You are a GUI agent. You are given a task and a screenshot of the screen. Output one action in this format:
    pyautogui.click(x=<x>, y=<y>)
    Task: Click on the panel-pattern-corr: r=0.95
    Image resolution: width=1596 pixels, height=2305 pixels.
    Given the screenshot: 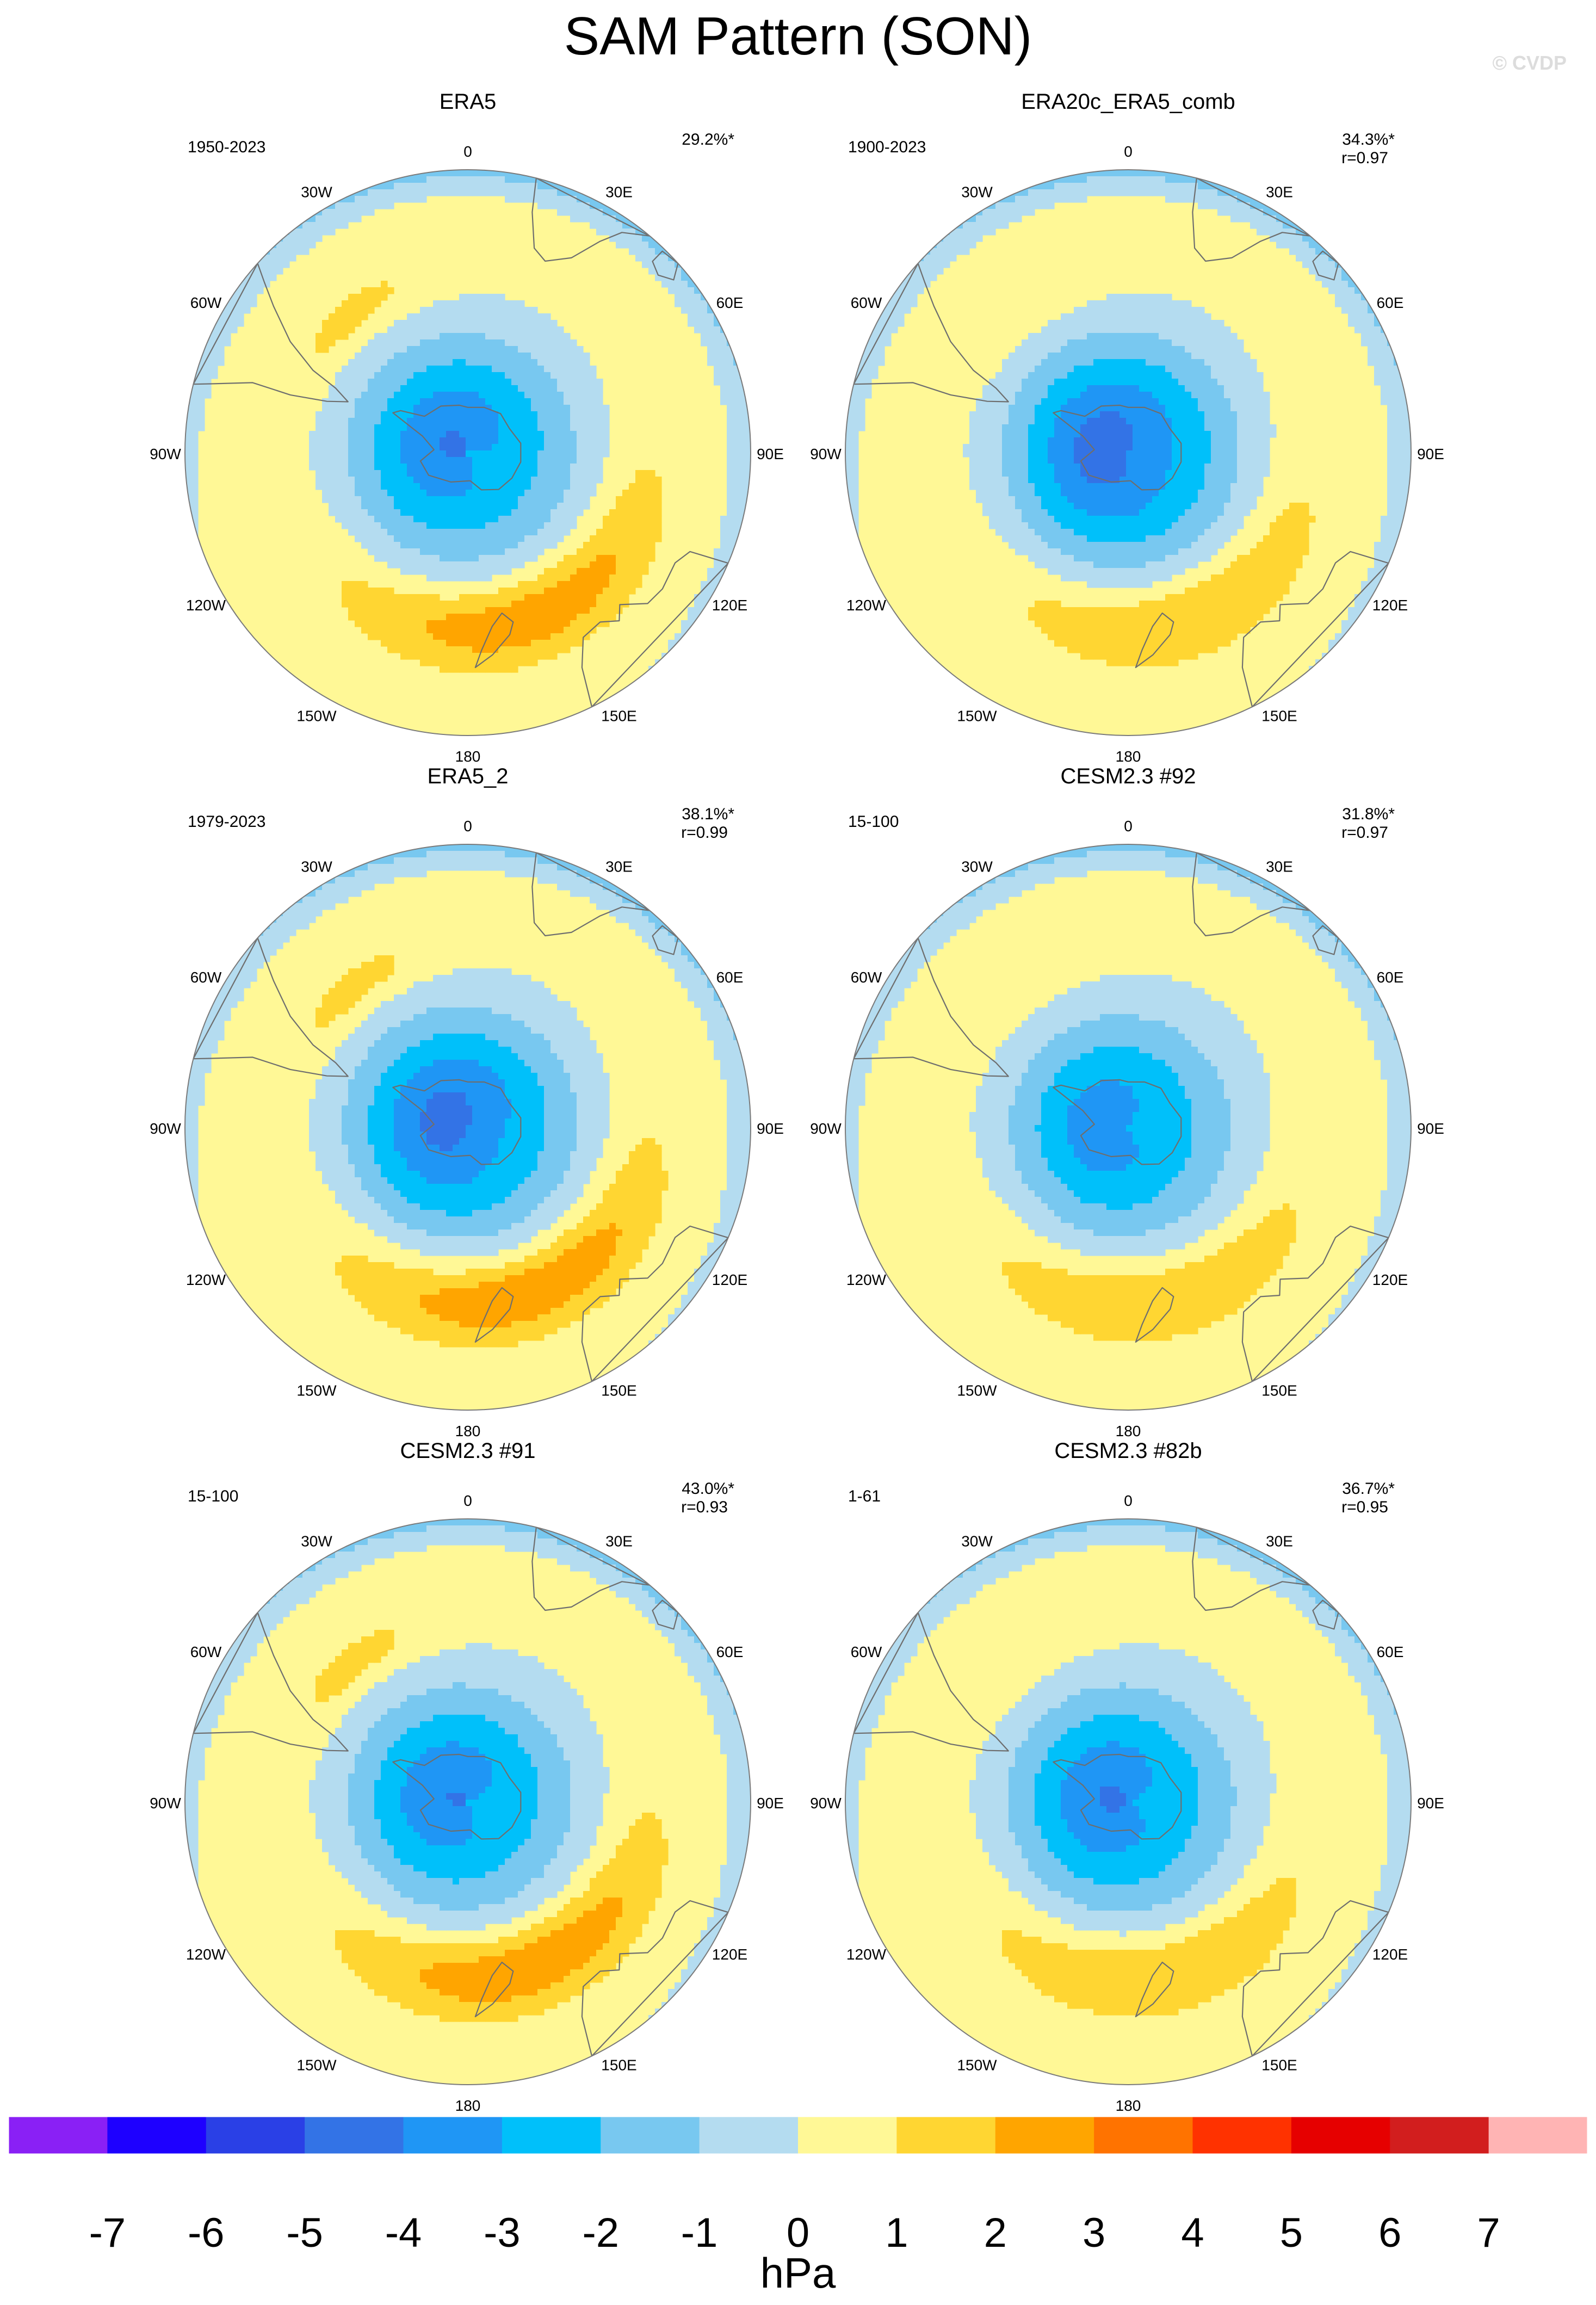 What is the action you would take?
    pyautogui.click(x=1365, y=1507)
    